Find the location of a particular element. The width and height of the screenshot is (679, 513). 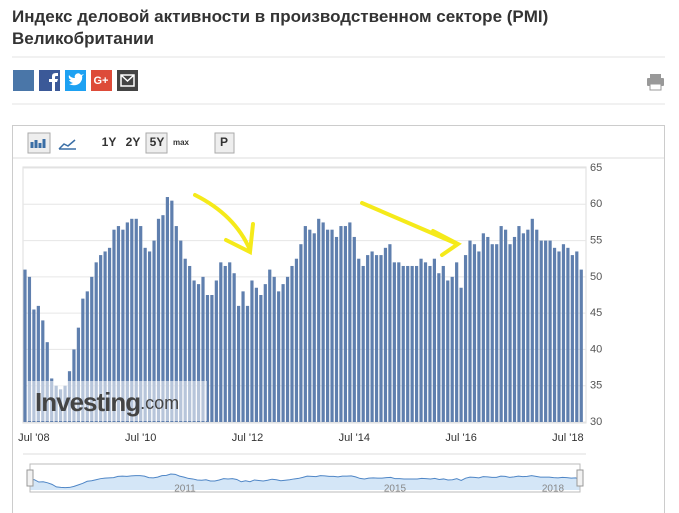

range-button: 1Y is located at coordinates (109, 142).